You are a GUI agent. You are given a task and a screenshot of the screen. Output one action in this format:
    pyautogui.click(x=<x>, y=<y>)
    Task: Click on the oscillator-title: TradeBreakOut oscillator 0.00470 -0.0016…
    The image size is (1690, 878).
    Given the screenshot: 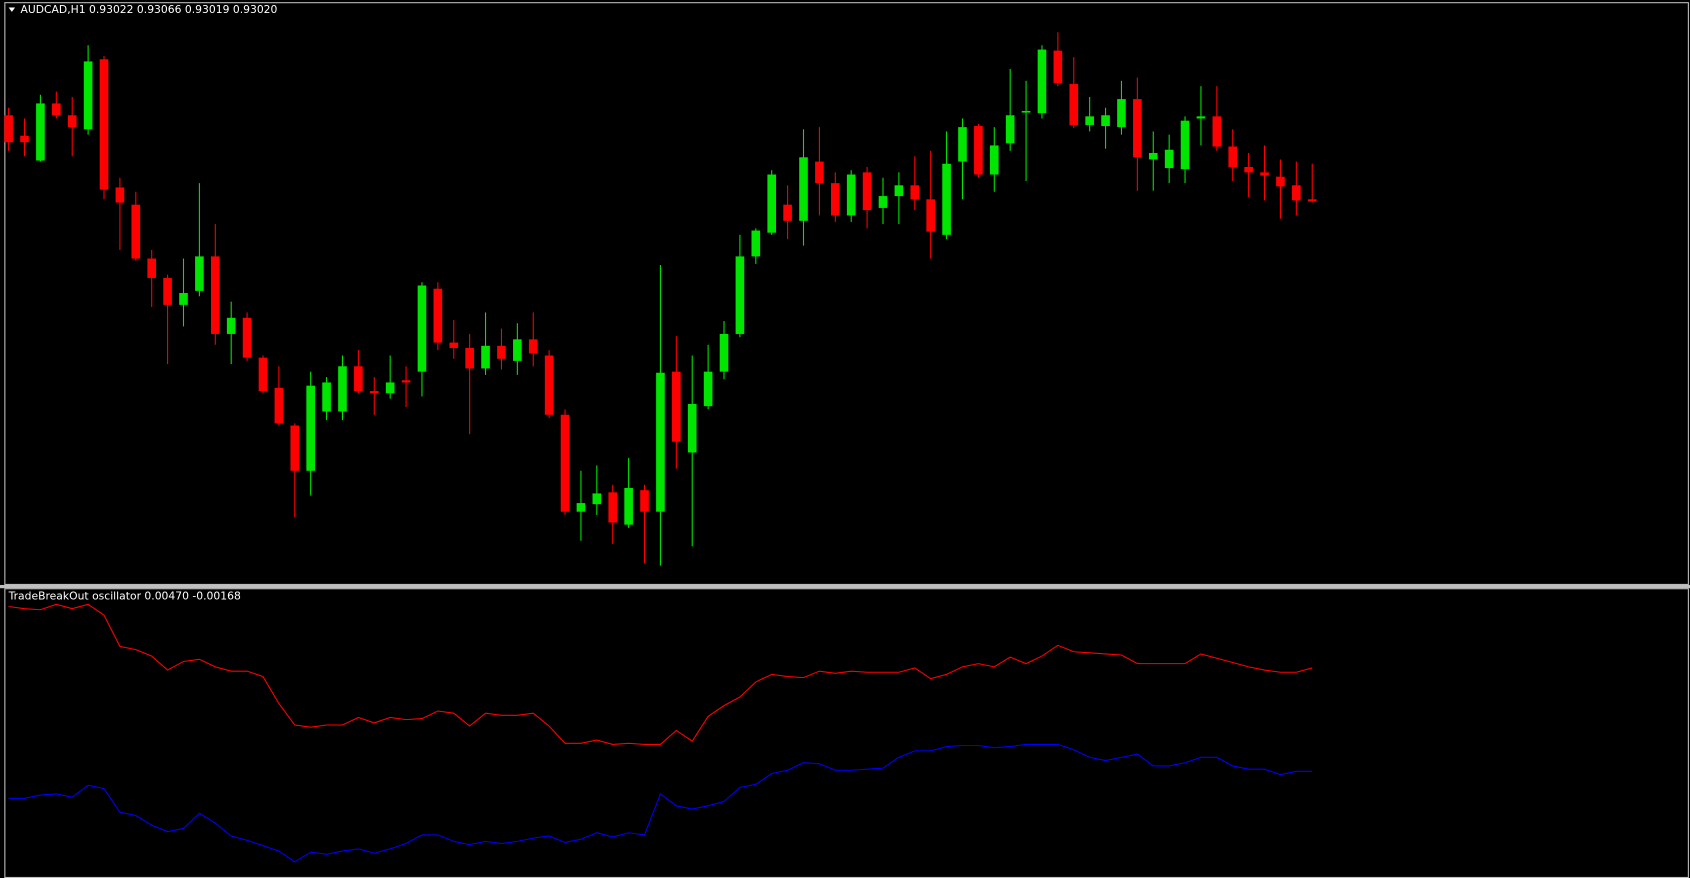 What is the action you would take?
    pyautogui.click(x=124, y=595)
    